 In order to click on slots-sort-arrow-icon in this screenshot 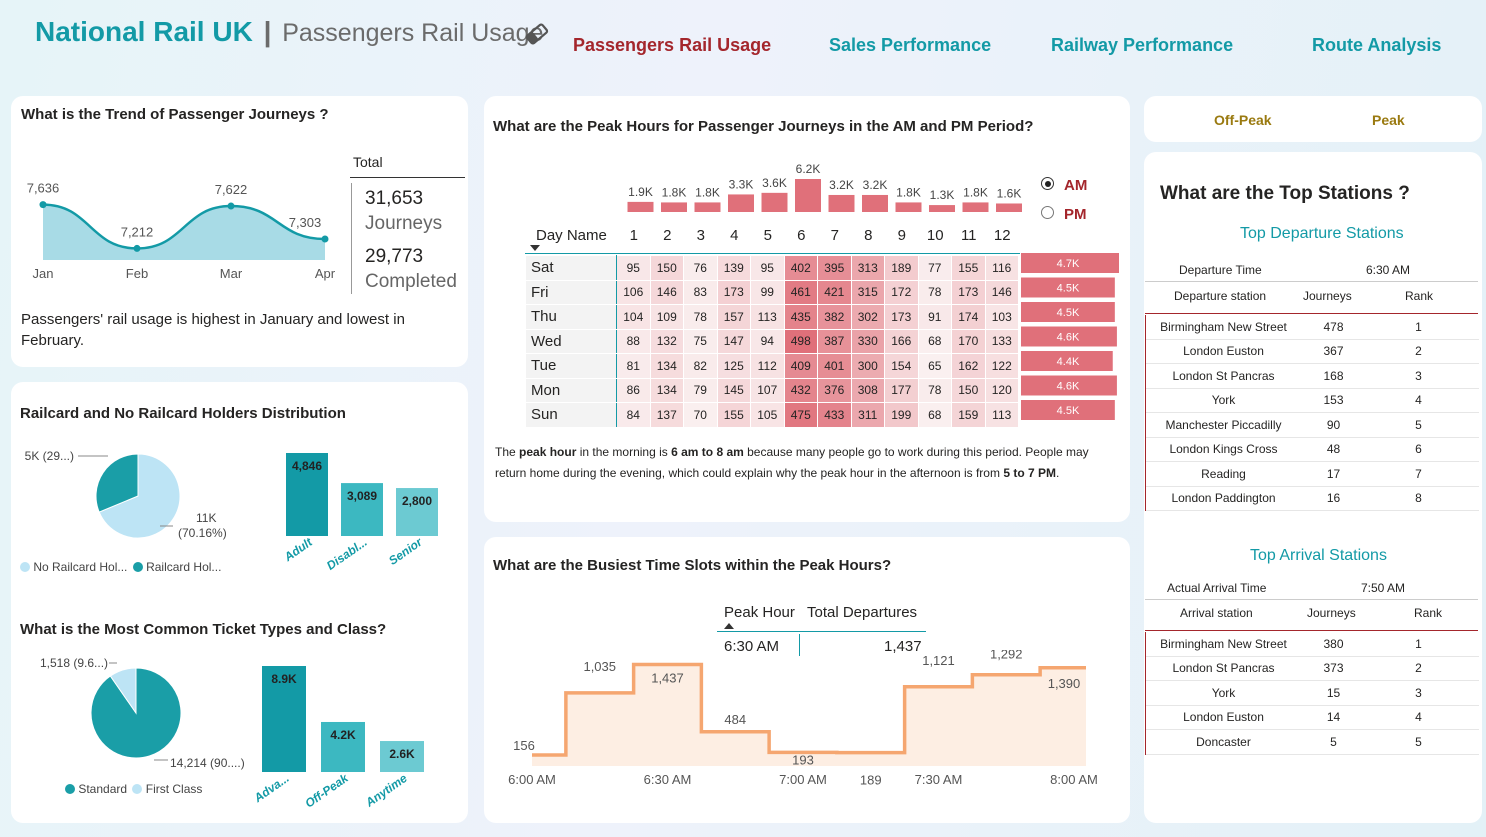, I will do `click(729, 626)`.